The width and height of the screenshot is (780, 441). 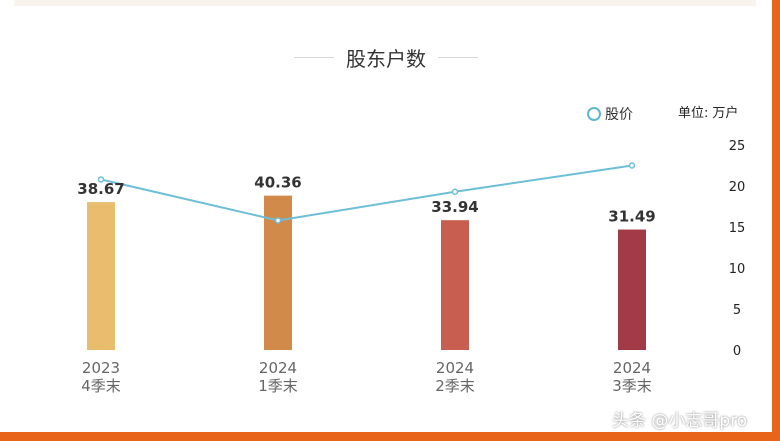 What do you see at coordinates (632, 386) in the screenshot?
I see `category-quarter-label: 3季末` at bounding box center [632, 386].